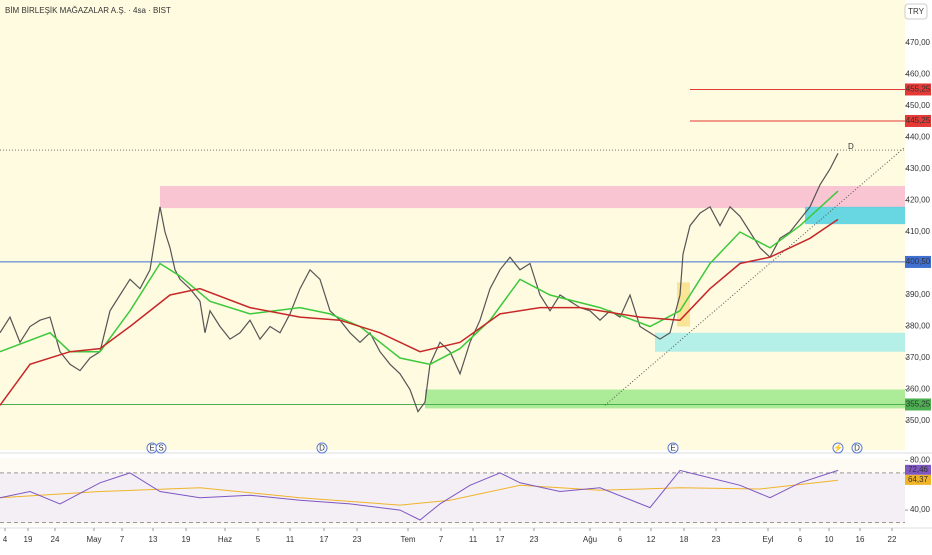 This screenshot has width=932, height=555. Describe the element at coordinates (918, 420) in the screenshot. I see `y-tick-label: 350,00` at that location.